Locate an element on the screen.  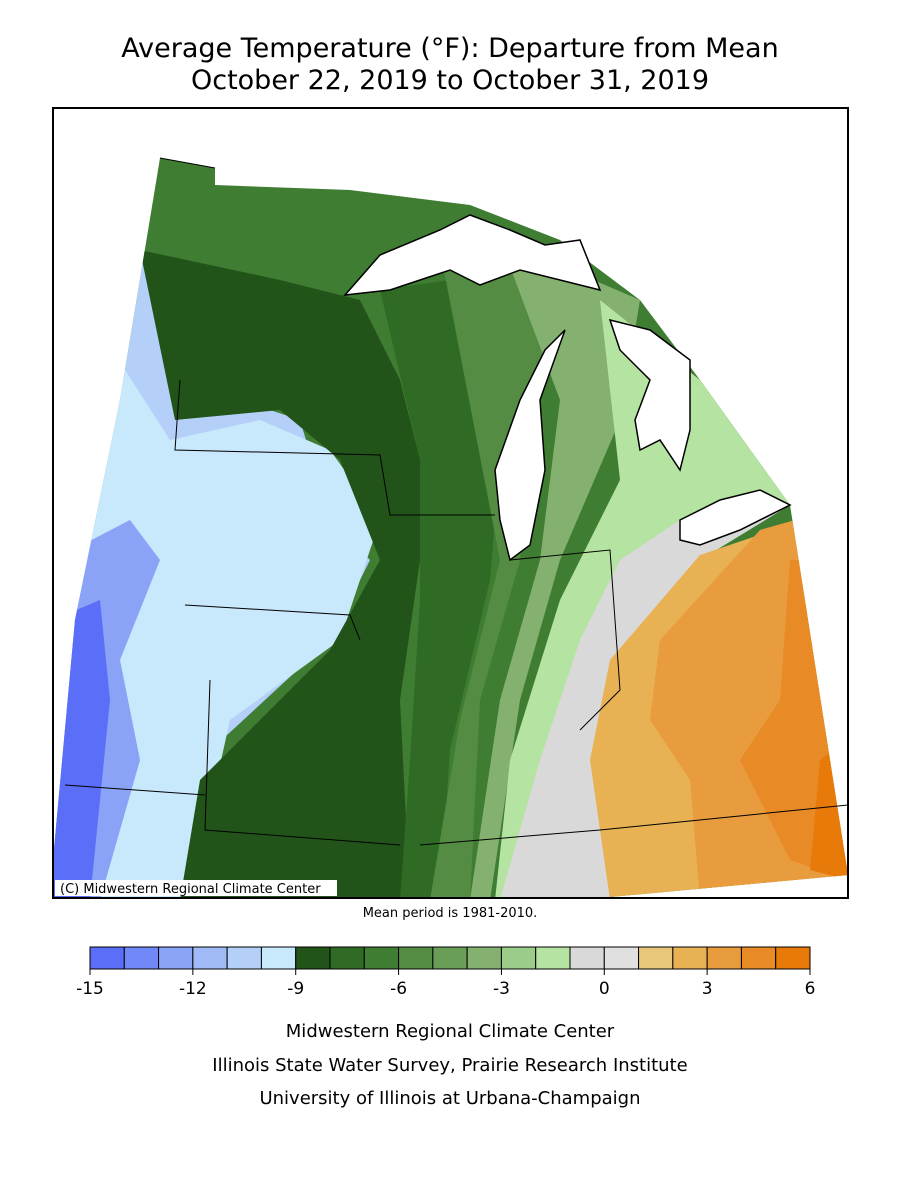
map-subtitle: October 22, 2019 to October 31, 2019 is located at coordinates (450, 80).